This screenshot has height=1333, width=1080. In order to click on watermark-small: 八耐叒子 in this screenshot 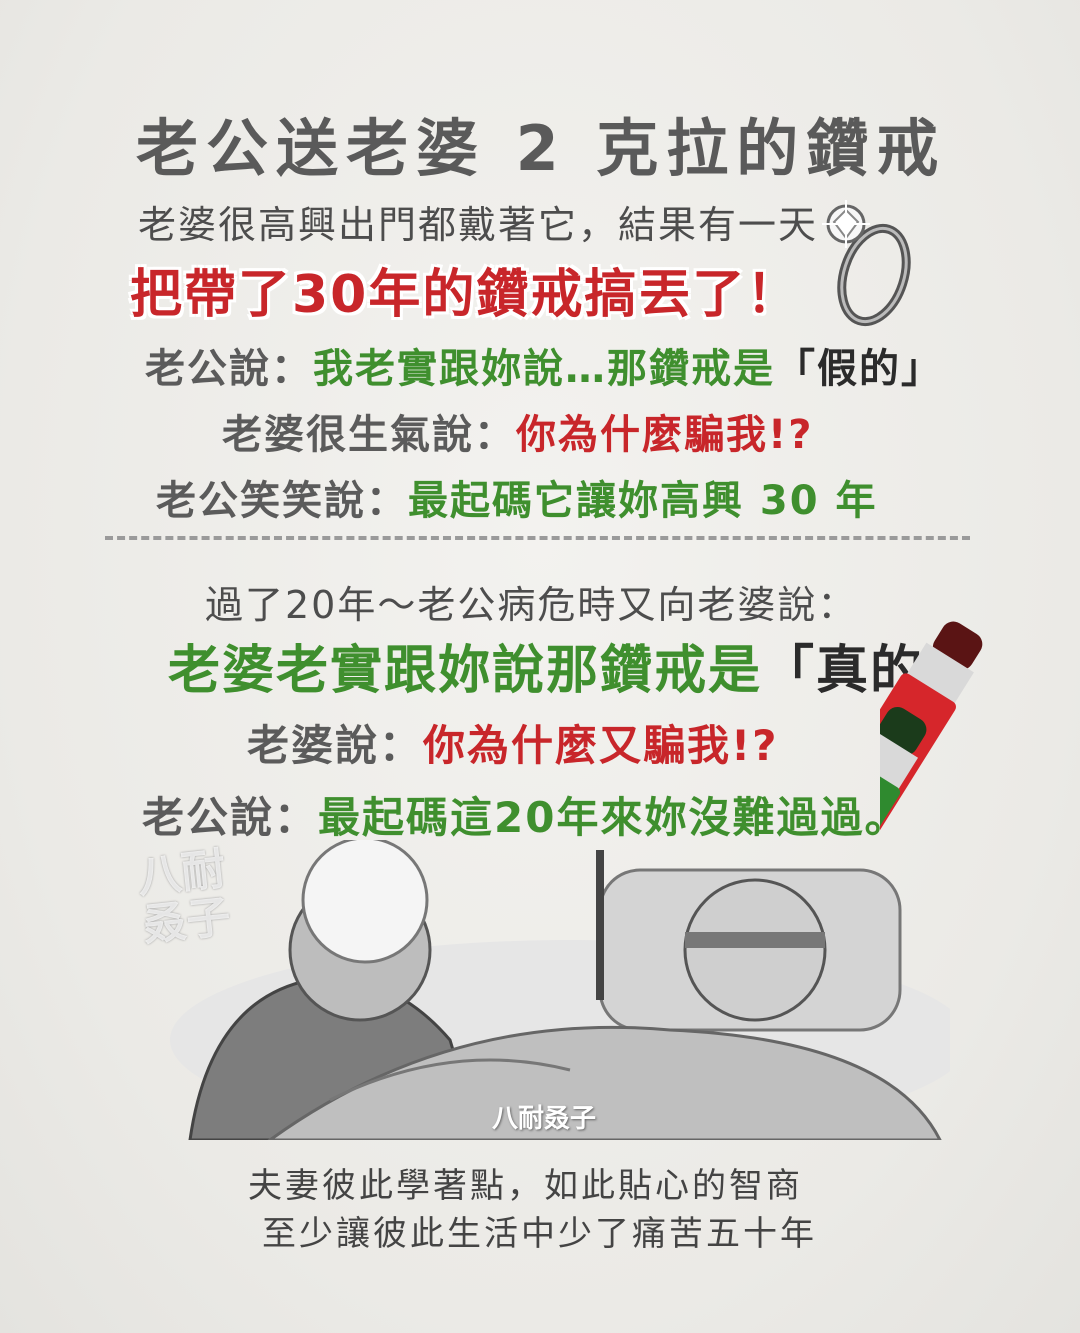, I will do `click(544, 1119)`.